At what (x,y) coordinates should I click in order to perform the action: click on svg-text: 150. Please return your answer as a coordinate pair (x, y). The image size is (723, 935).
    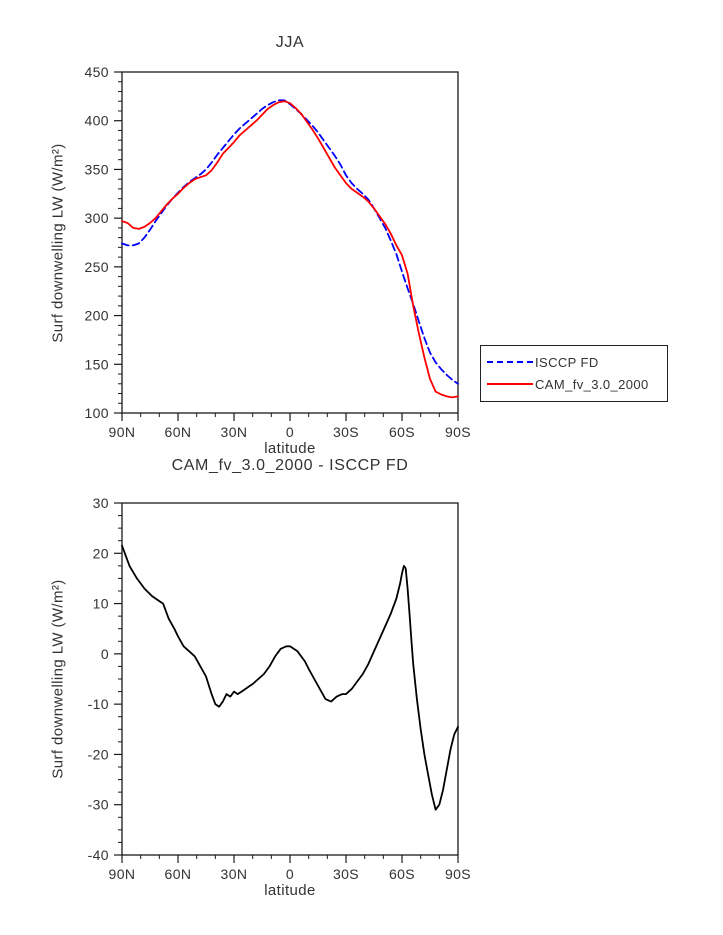
    Looking at the image, I should click on (96, 364).